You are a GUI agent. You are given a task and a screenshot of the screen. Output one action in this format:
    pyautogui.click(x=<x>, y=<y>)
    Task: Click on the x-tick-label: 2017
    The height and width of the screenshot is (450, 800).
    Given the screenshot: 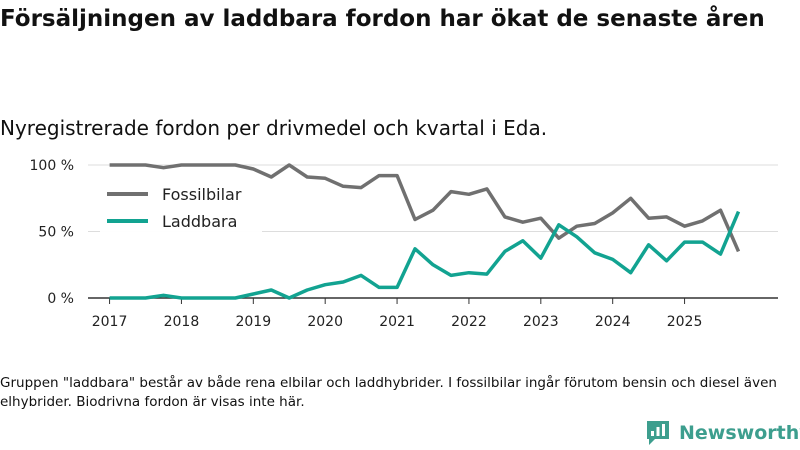 What is the action you would take?
    pyautogui.click(x=110, y=322)
    